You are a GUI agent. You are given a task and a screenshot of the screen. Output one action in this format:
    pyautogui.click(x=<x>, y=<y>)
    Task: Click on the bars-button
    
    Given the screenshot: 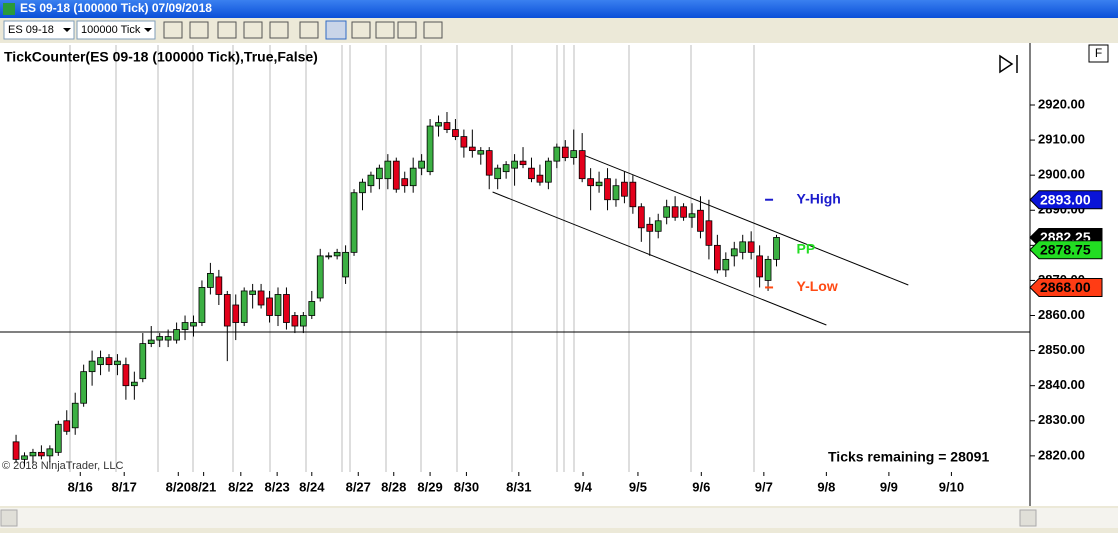 What is the action you would take?
    pyautogui.click(x=173, y=30)
    